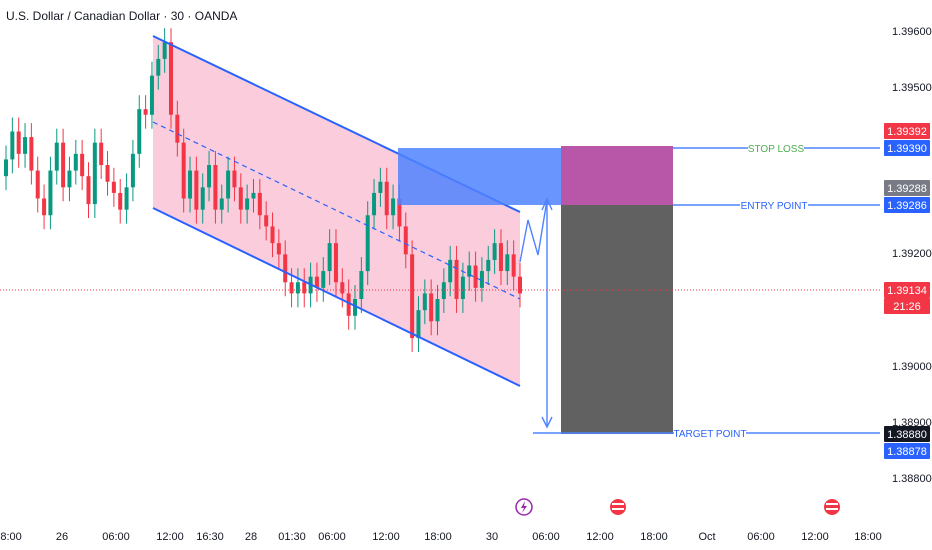 The width and height of the screenshot is (932, 550). What do you see at coordinates (210, 537) in the screenshot?
I see `x-tick-label: 16:30` at bounding box center [210, 537].